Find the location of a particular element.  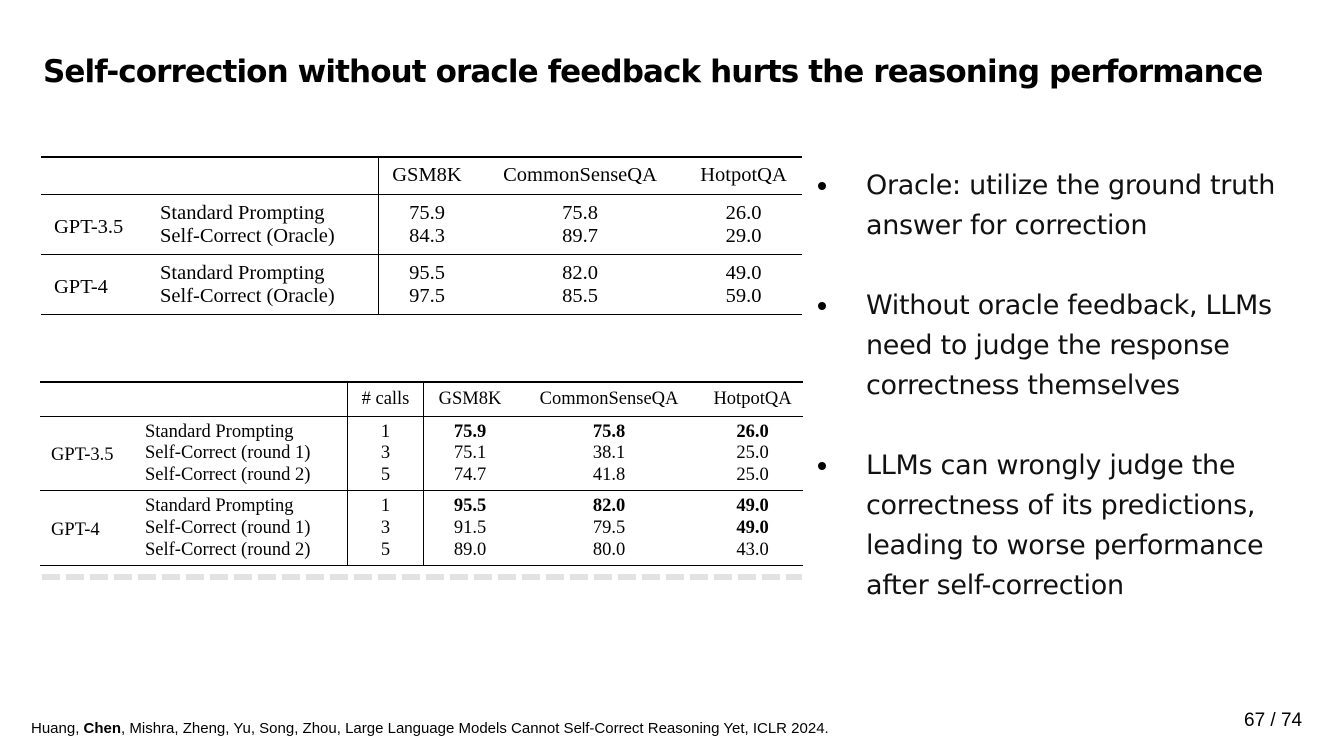

table-row: Self-Correct (round 1) 3 91.5 79.5 49.0 is located at coordinates (421, 528).